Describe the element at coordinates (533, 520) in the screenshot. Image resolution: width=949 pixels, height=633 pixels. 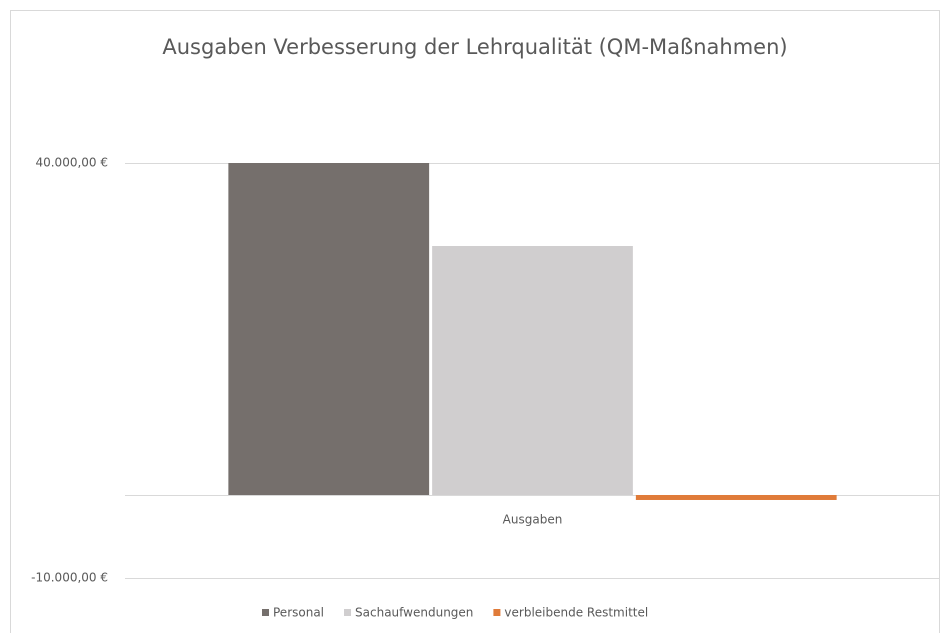
I see `x-tick-label: Ausgaben` at that location.